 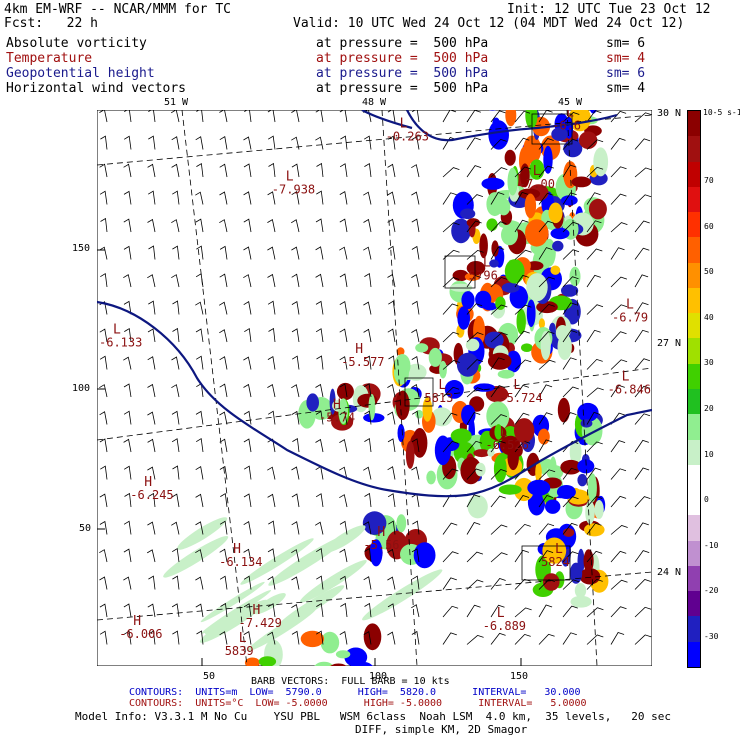 What do you see at coordinates (507, 445) in the screenshot?
I see `extremum-value: -6.526` at bounding box center [507, 445].